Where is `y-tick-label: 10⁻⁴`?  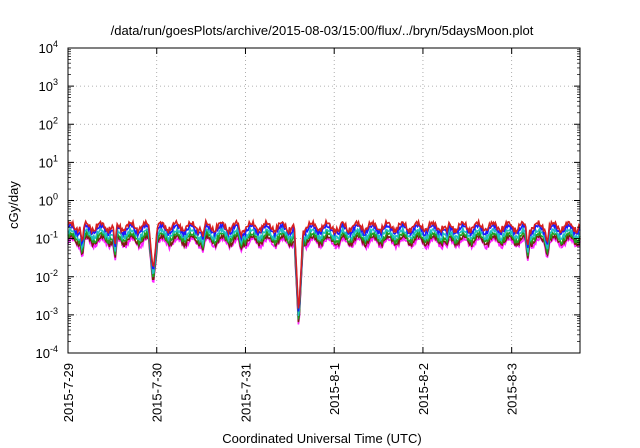 y-tick-label: 10⁻⁴ is located at coordinates (47, 352).